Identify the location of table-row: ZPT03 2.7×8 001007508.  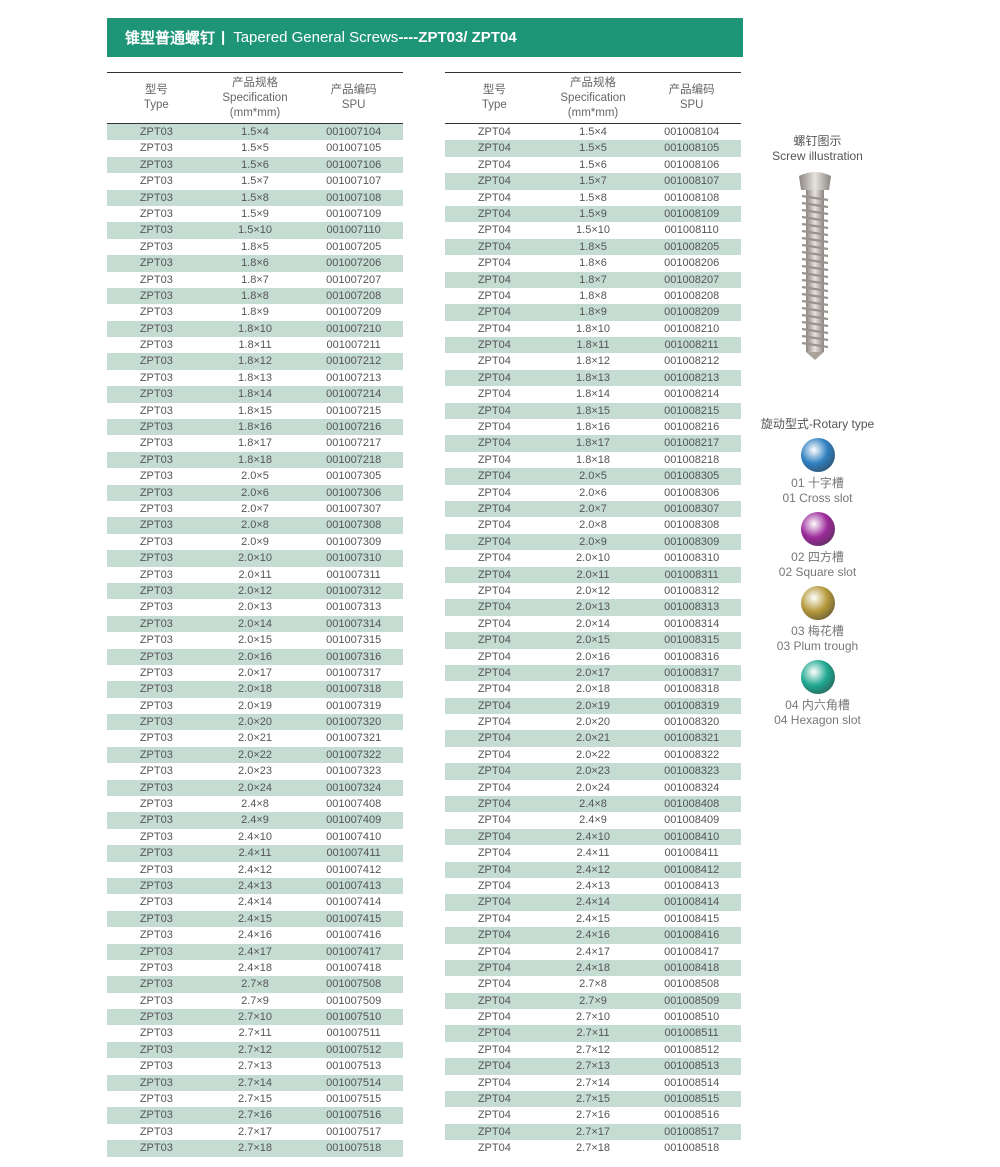
(255, 984).